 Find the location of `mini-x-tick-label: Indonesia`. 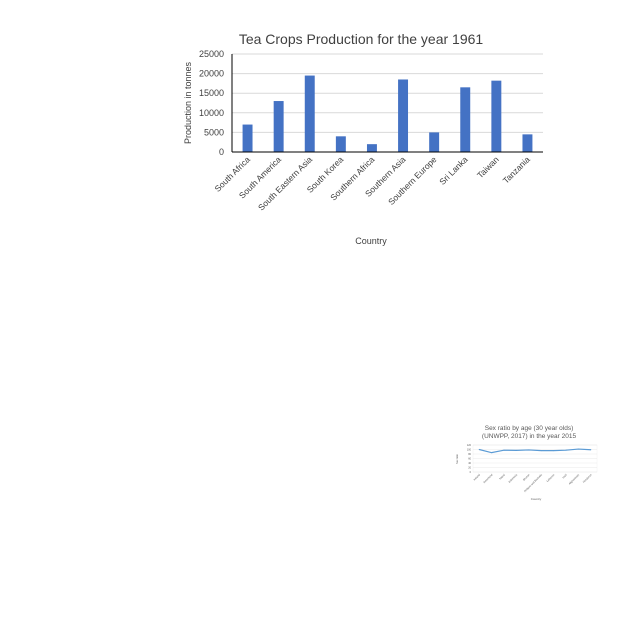

mini-x-tick-label: Indonesia is located at coordinates (512, 477).